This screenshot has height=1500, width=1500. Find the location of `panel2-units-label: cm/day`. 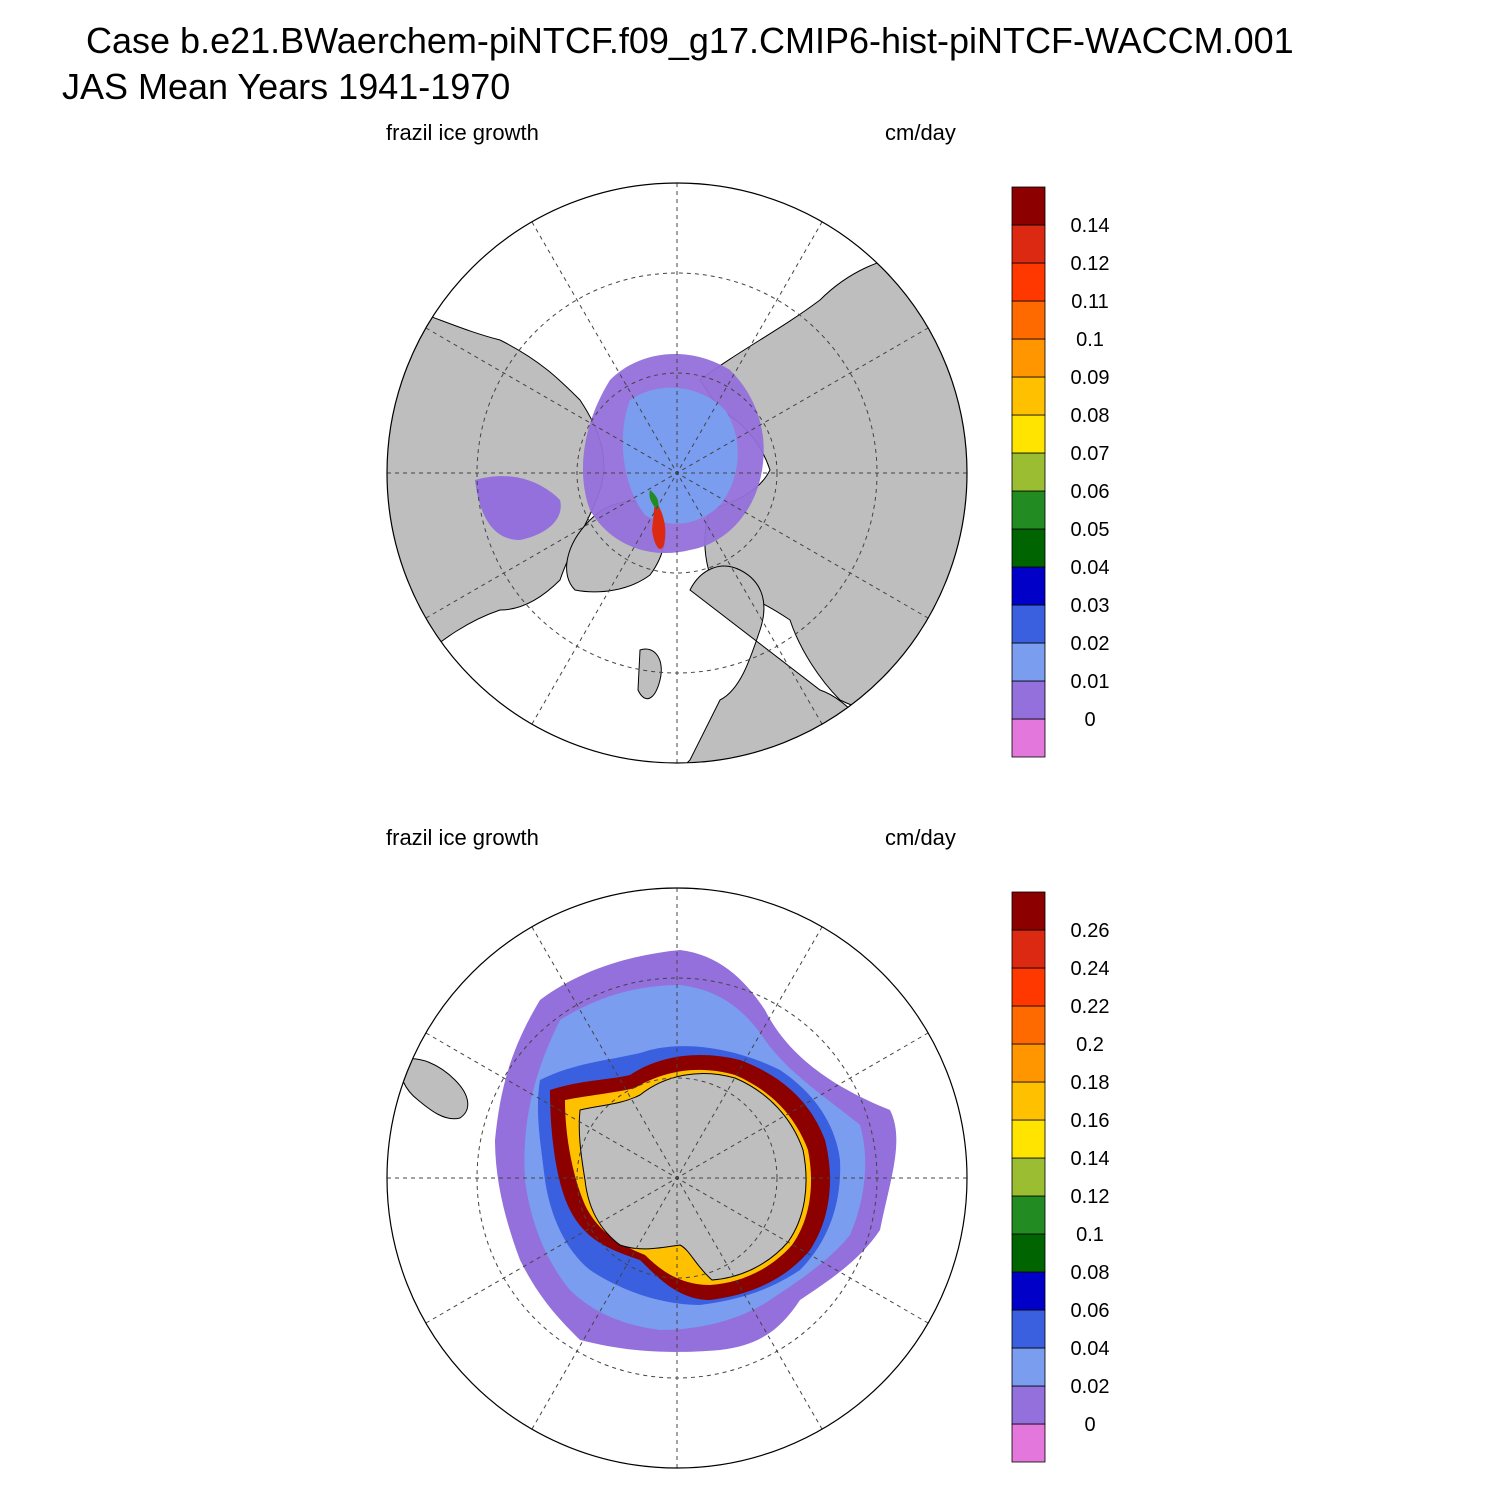

panel2-units-label: cm/day is located at coordinates (920, 837).